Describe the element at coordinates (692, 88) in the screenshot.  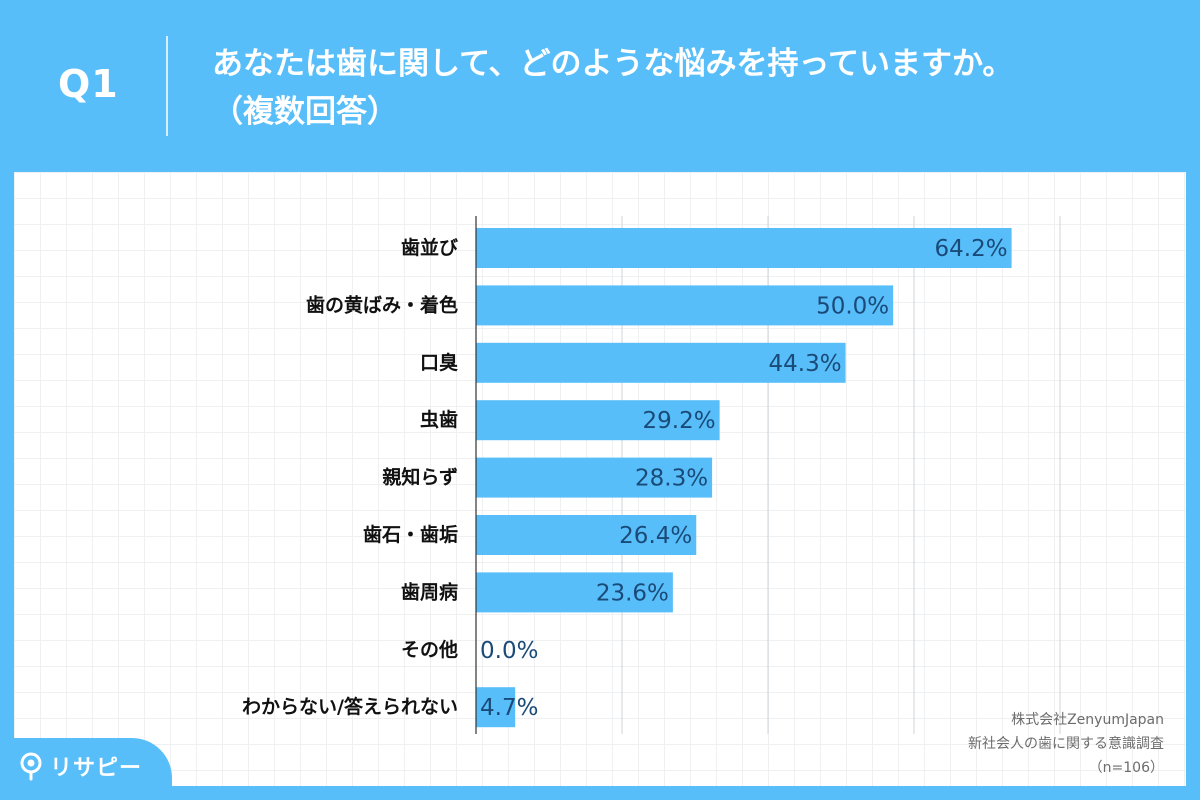
I see `question-title: あなたは歯に関して、どのような悩みを持っていますか。 （複数回答）` at that location.